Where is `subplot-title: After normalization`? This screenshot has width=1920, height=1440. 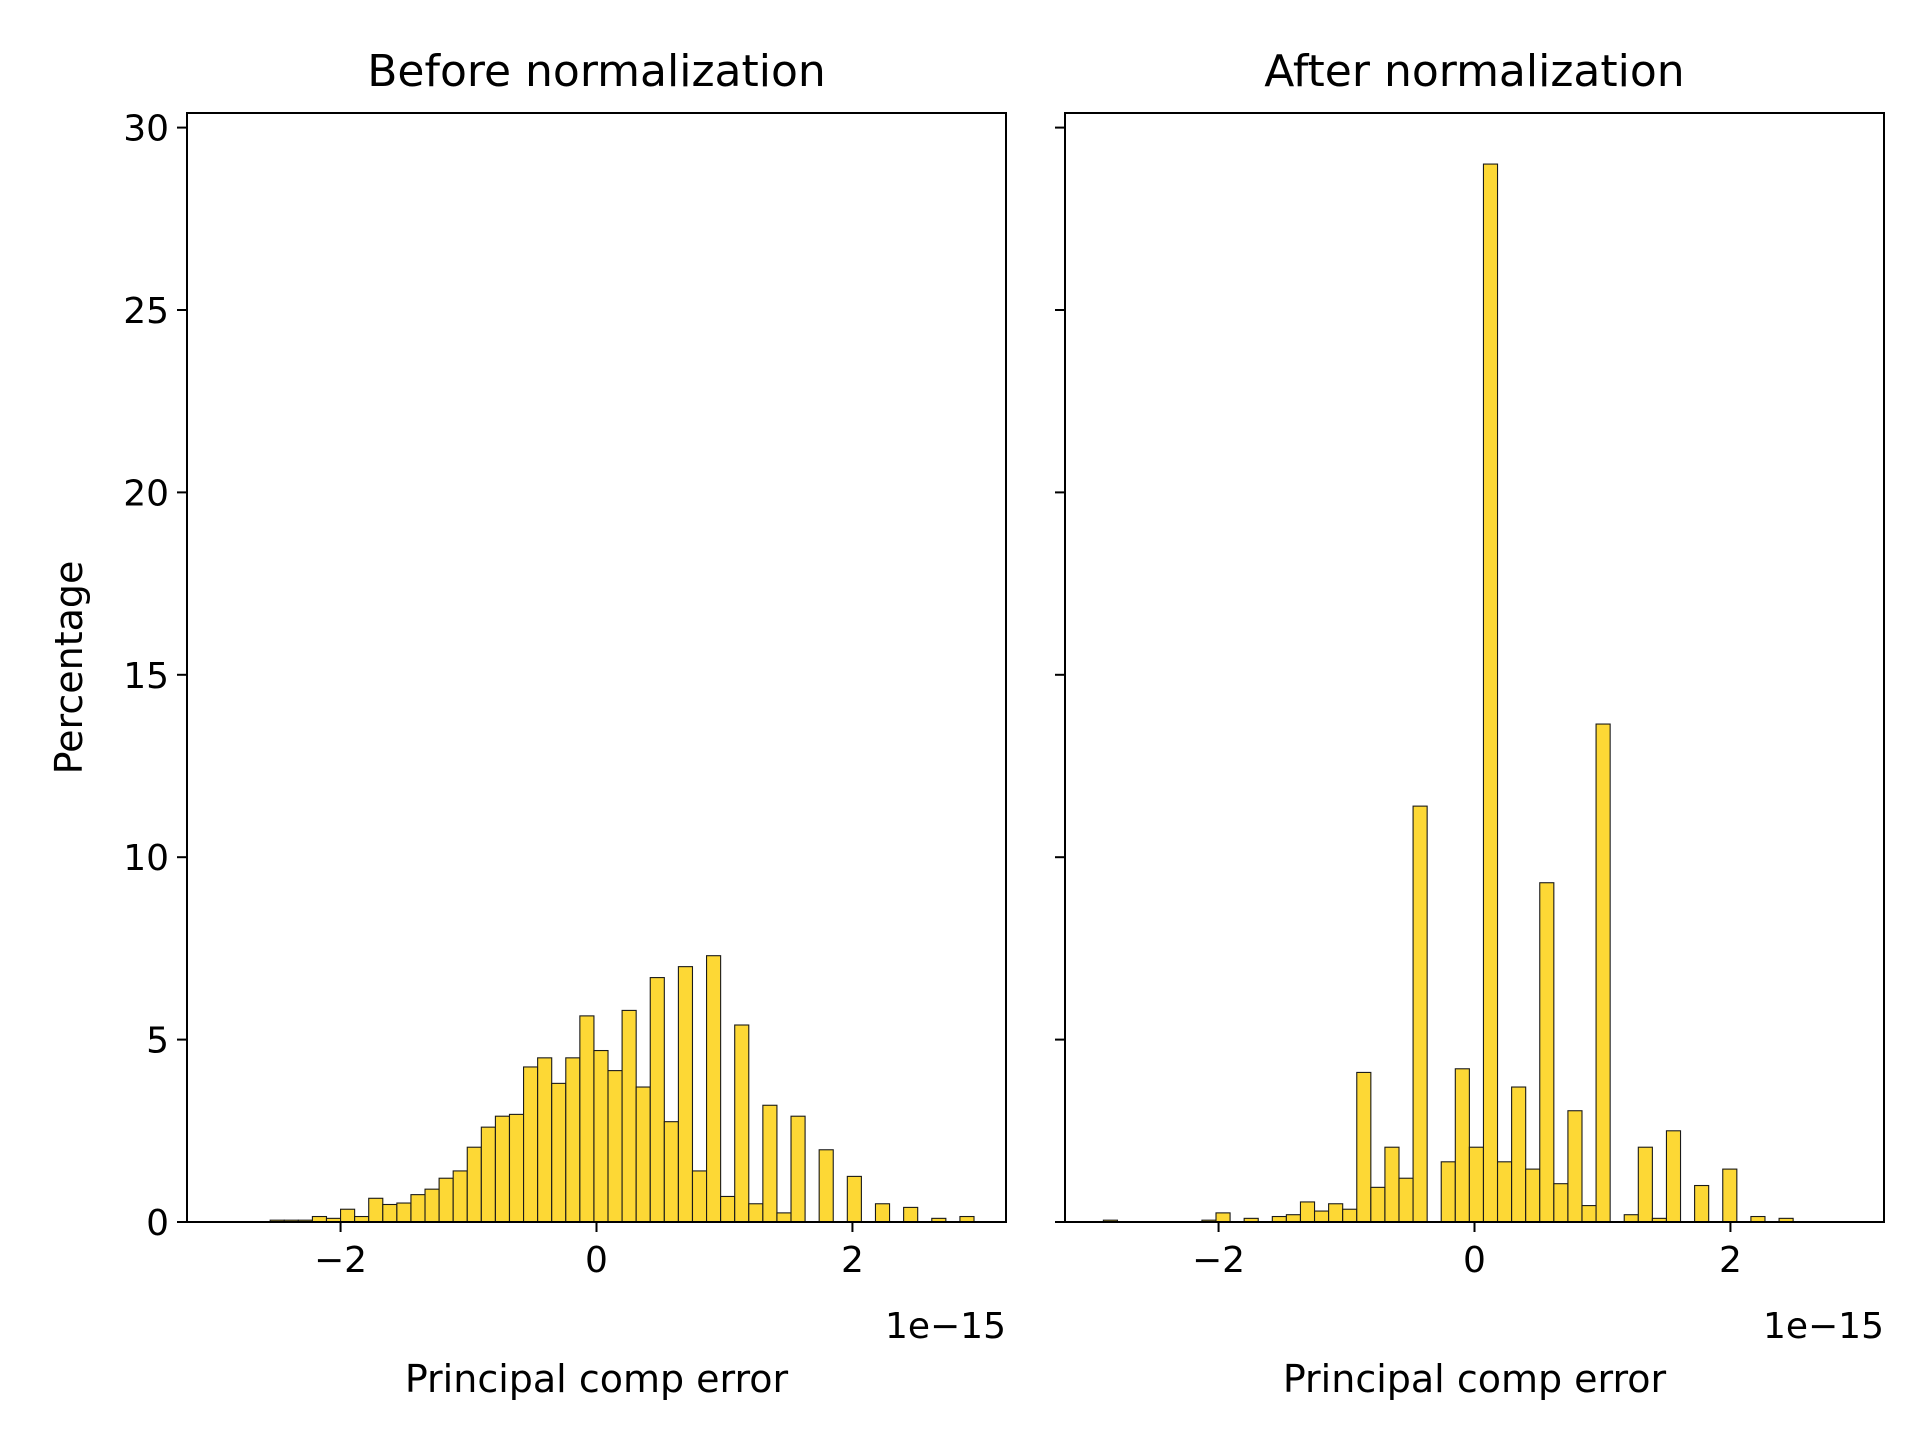 subplot-title: After normalization is located at coordinates (1474, 71).